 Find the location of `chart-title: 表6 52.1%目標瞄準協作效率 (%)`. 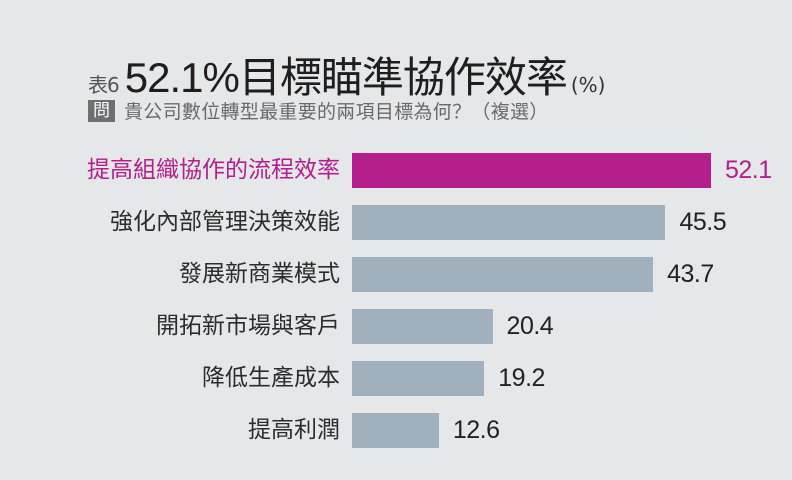

chart-title: 表6 52.1%目標瞄準協作效率 (%) is located at coordinates (347, 72).